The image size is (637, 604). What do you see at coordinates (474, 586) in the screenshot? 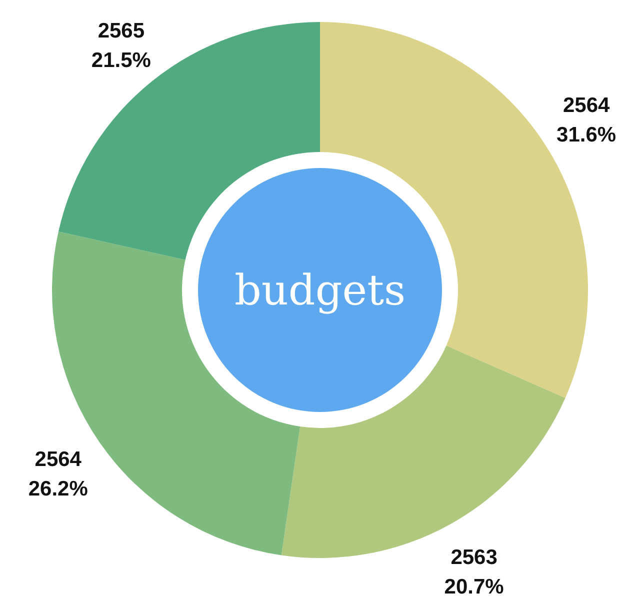
I see `data-label: 20.7%` at bounding box center [474, 586].